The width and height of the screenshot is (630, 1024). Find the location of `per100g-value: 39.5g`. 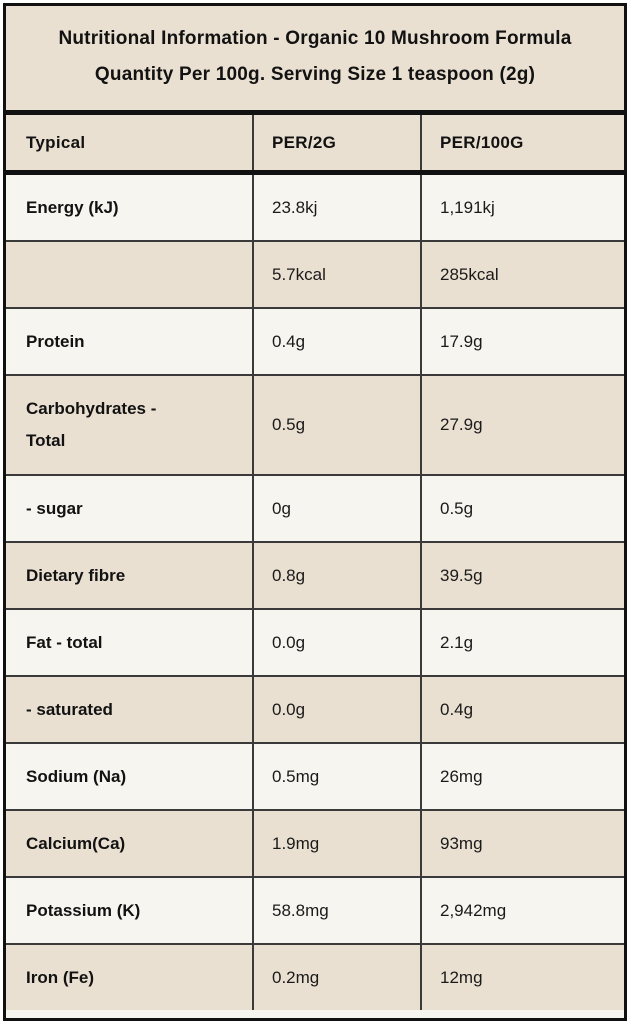

per100g-value: 39.5g is located at coordinates (522, 575).